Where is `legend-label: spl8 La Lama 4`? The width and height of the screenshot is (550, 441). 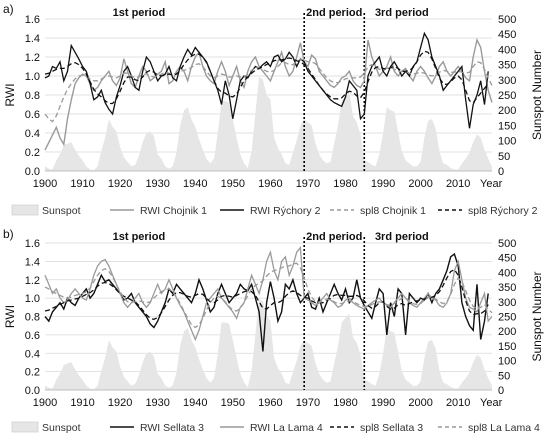 legend-label: spl8 La Lama 4 is located at coordinates (504, 428).